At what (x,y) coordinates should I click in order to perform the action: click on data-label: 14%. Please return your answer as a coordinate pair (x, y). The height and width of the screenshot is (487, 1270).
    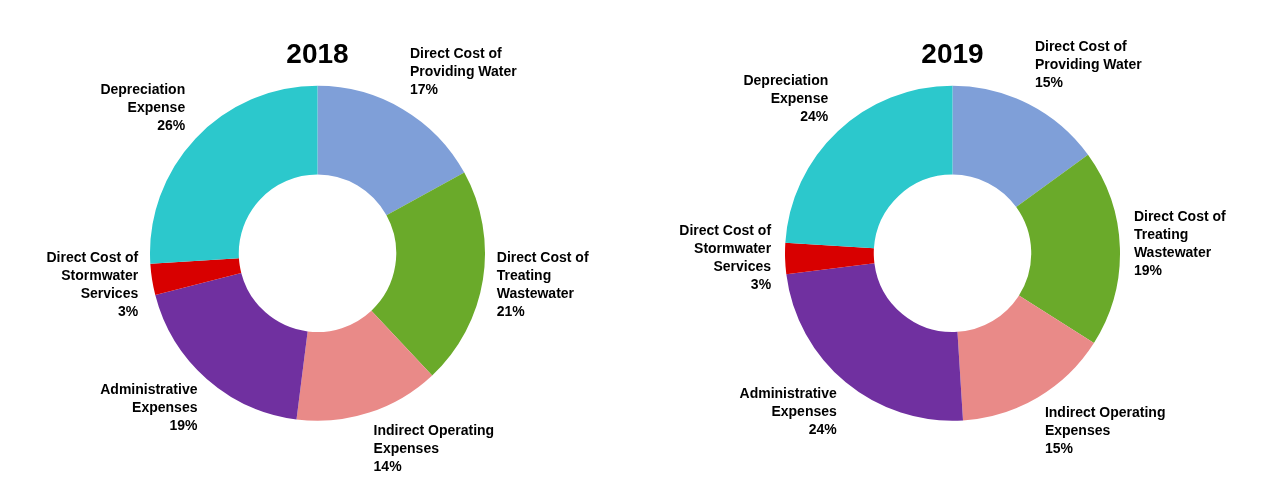
    Looking at the image, I should click on (388, 466).